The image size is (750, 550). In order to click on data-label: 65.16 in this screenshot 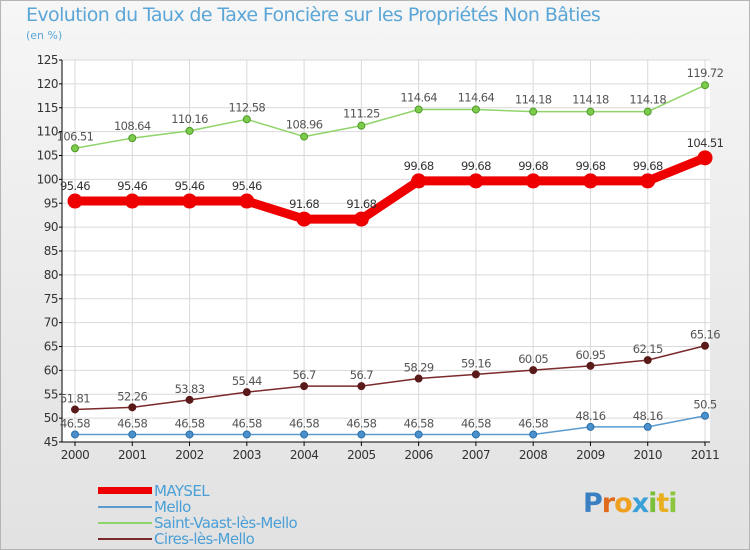, I will do `click(705, 335)`.